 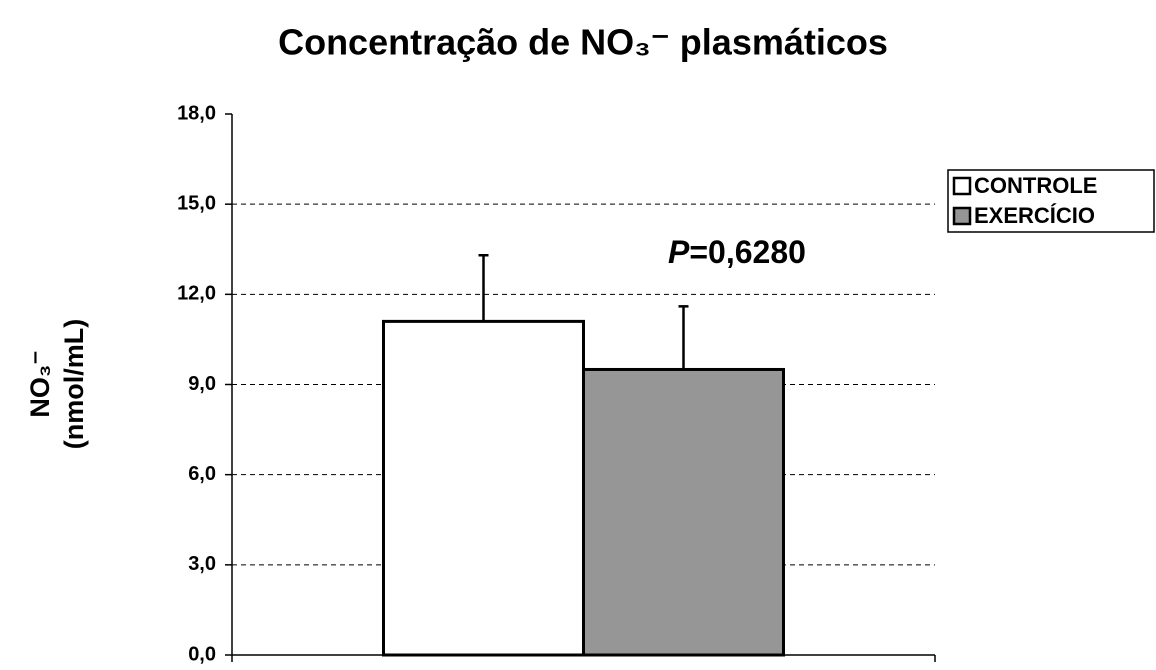 I want to click on y-label-line: NO₃⁻, so click(x=40, y=383).